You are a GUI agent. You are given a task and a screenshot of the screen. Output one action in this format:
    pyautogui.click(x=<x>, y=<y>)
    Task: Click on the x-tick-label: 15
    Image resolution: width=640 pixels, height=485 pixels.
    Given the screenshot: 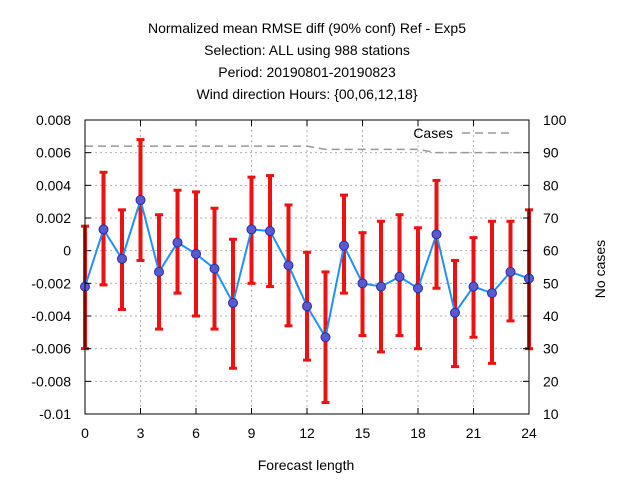 What is the action you would take?
    pyautogui.click(x=363, y=433)
    